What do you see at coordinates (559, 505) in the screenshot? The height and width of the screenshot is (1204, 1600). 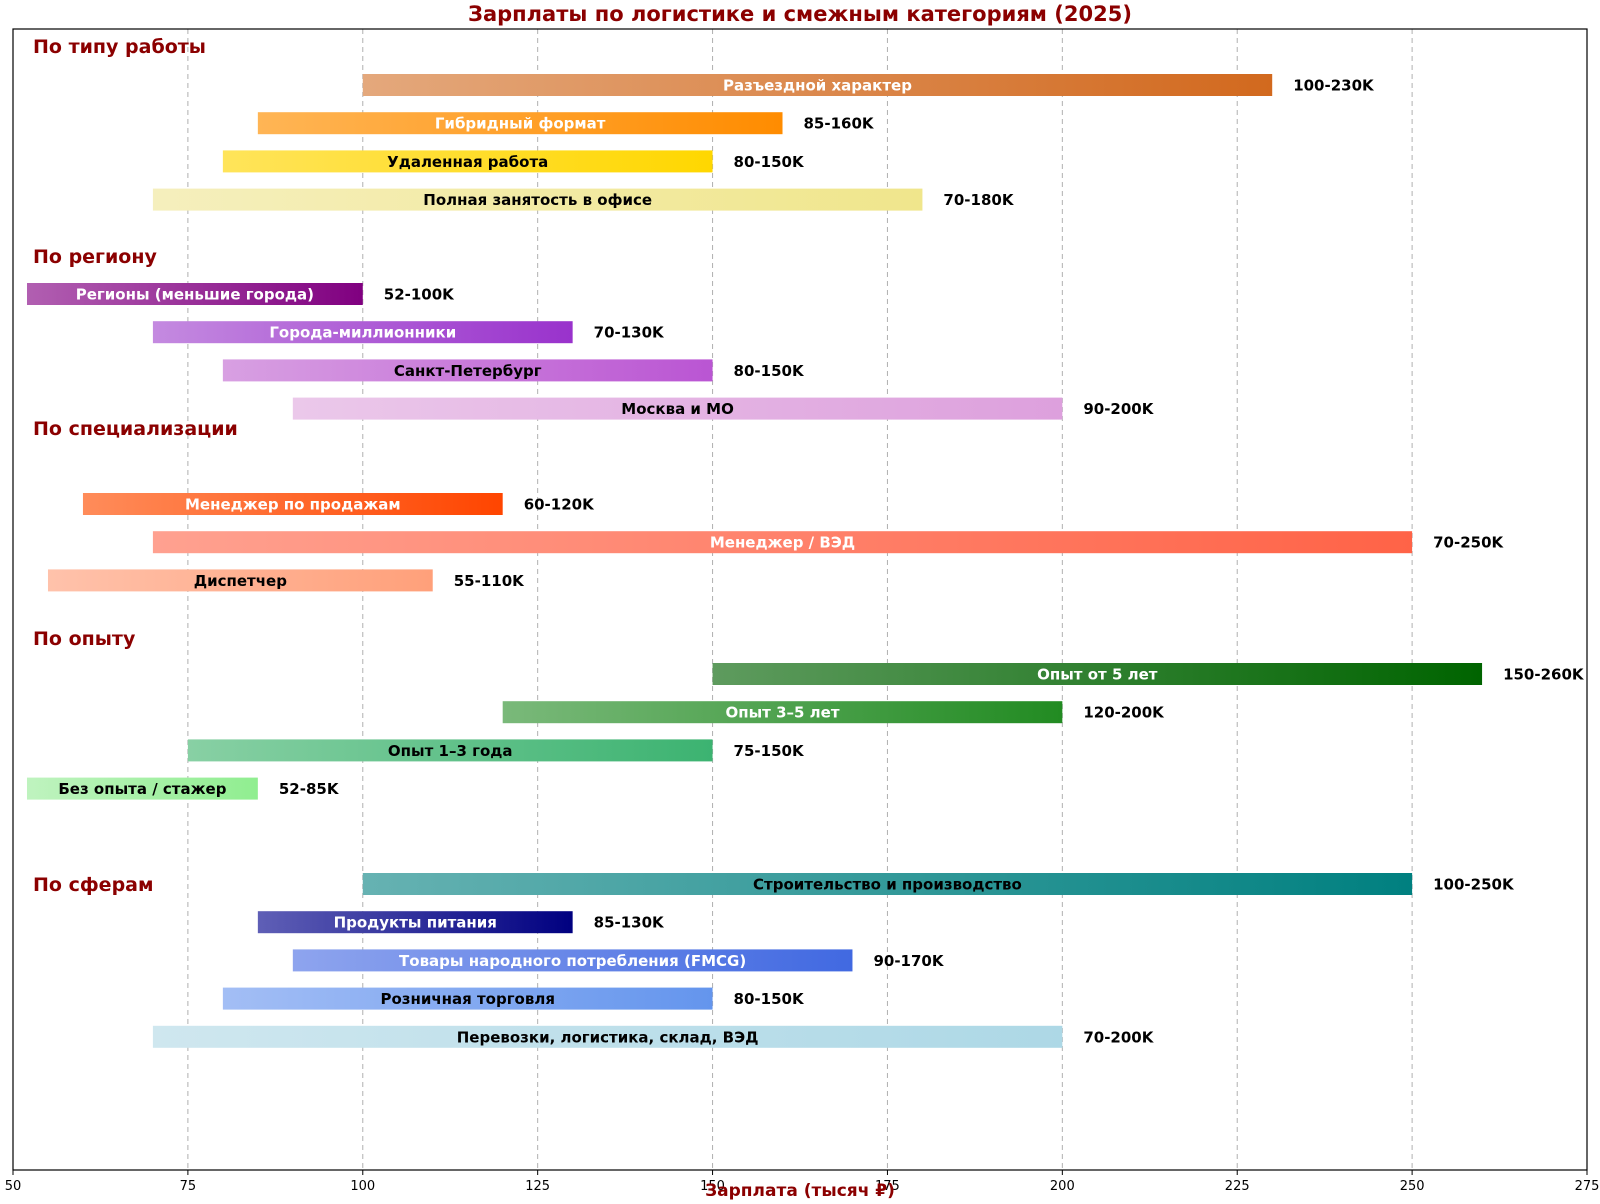 I see `bar-value-label: 60-120K` at bounding box center [559, 505].